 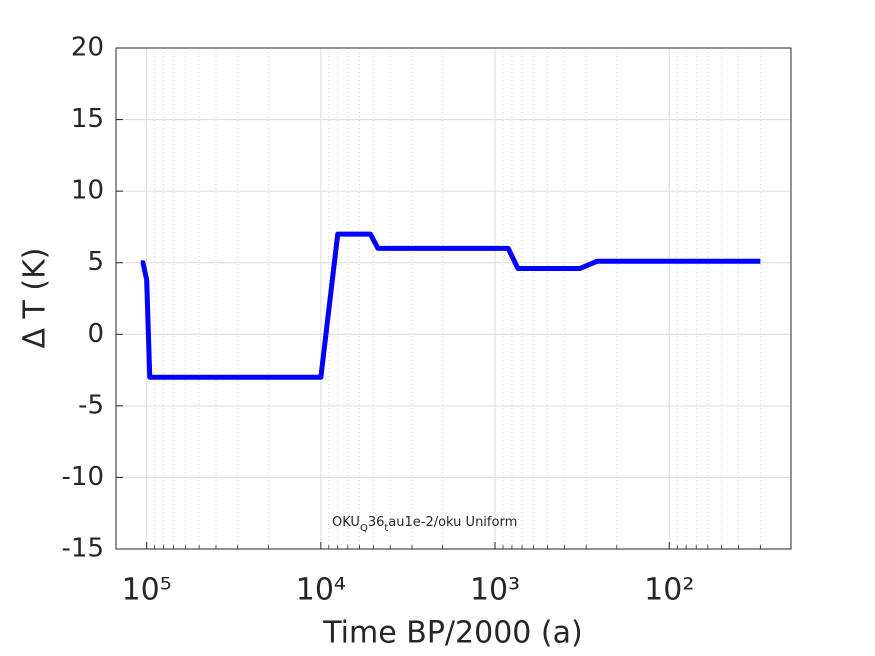 I want to click on x-tick-label: 10⁴, so click(x=321, y=590).